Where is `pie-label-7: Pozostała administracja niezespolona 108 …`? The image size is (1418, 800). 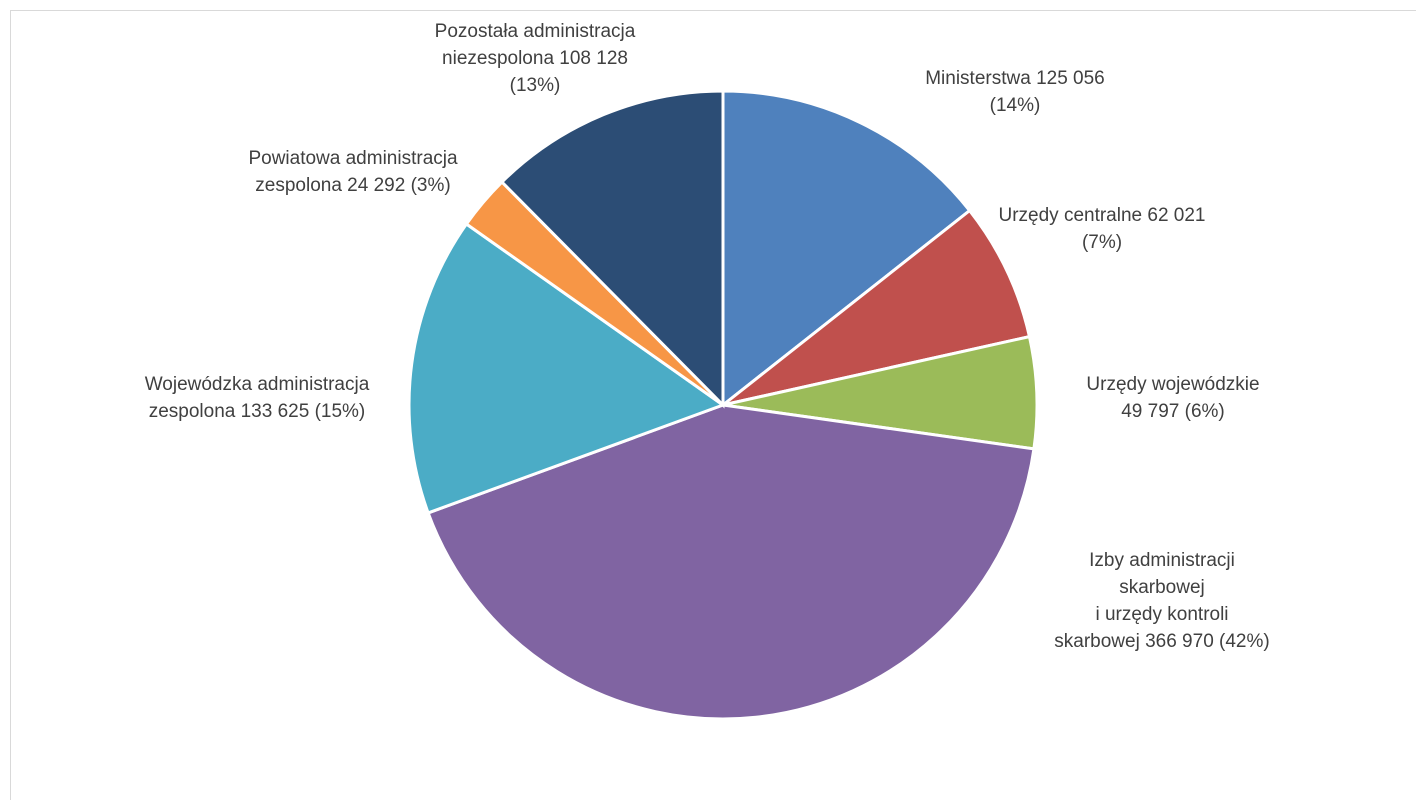
pie-label-7: Pozostała administracja niezespolona 108 … is located at coordinates (535, 58).